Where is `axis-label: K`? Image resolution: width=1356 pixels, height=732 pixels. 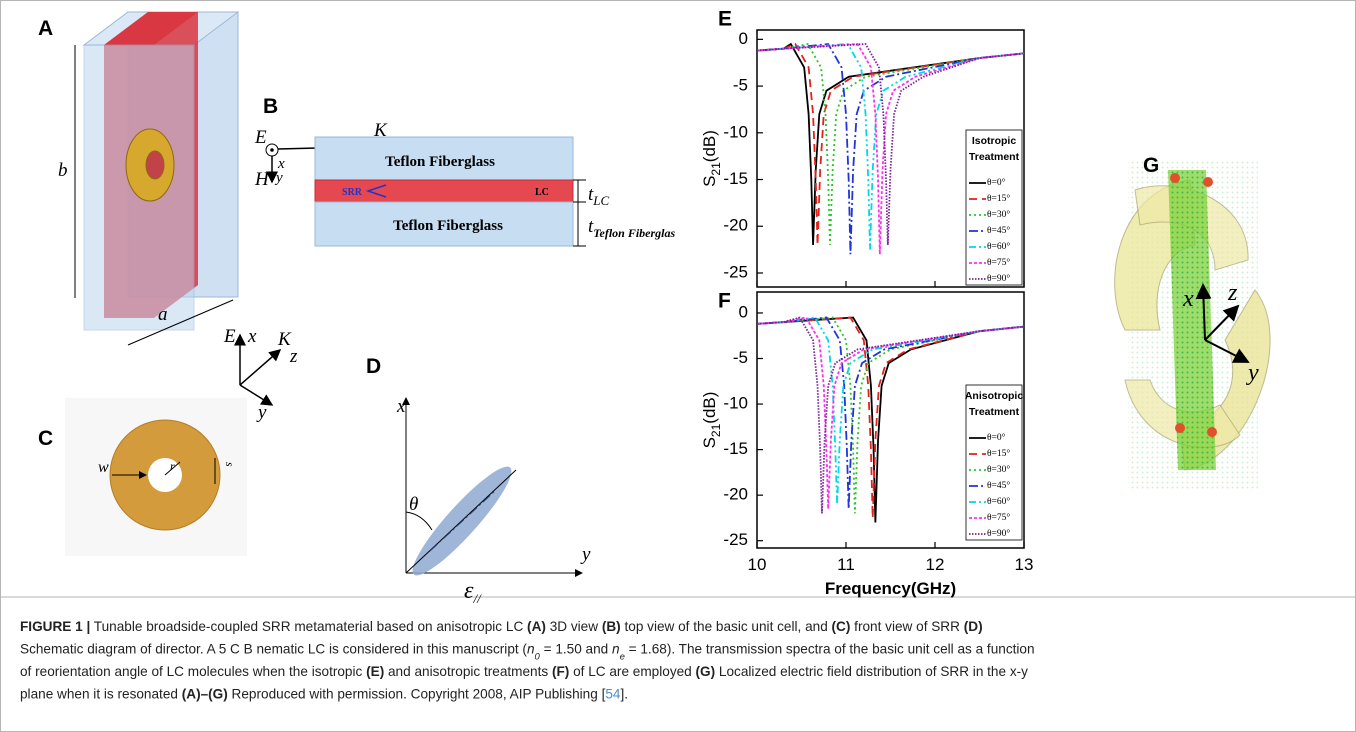 axis-label: K is located at coordinates (284, 339).